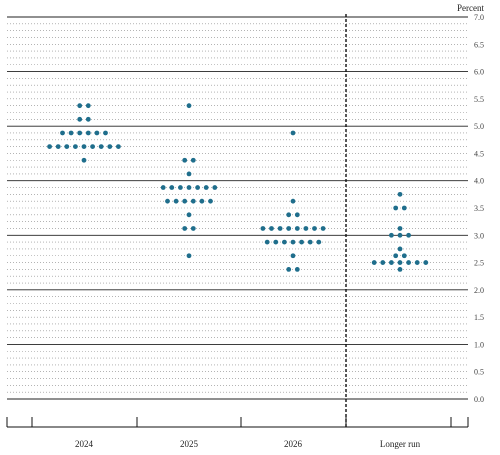 Image resolution: width=500 pixels, height=455 pixels. Describe the element at coordinates (470, 8) in the screenshot. I see `y-unit-label: Percent` at that location.